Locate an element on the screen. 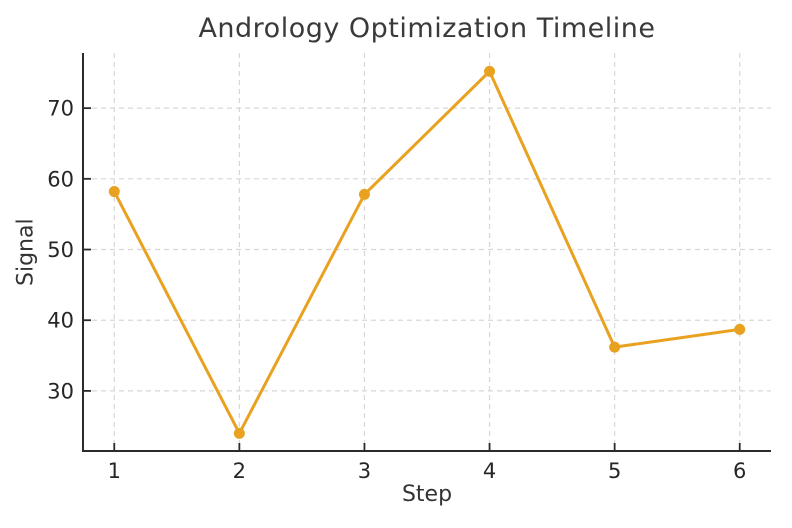 The image size is (792, 528). y-tick-label: 30 is located at coordinates (60, 391).